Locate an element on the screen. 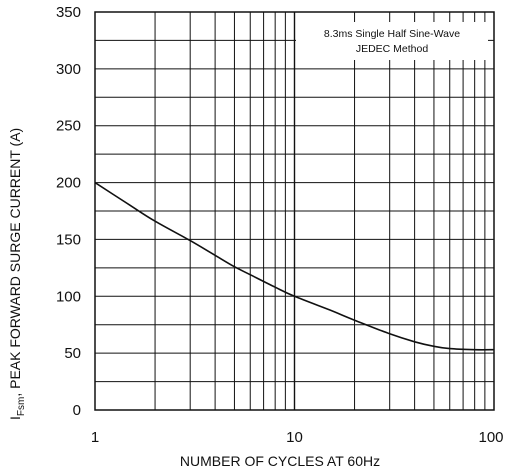 The height and width of the screenshot is (473, 509). y-axis-title-subscript: Fsm is located at coordinates (21, 406).